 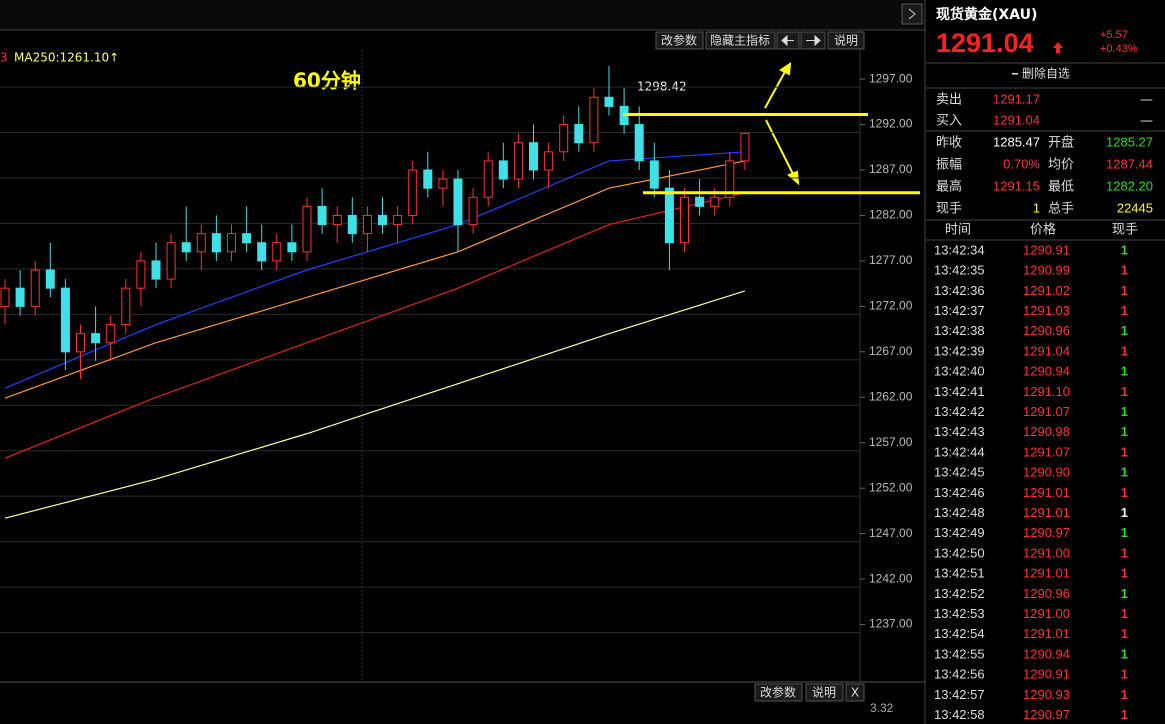 I want to click on trade-time: 13:42:58, so click(x=959, y=714).